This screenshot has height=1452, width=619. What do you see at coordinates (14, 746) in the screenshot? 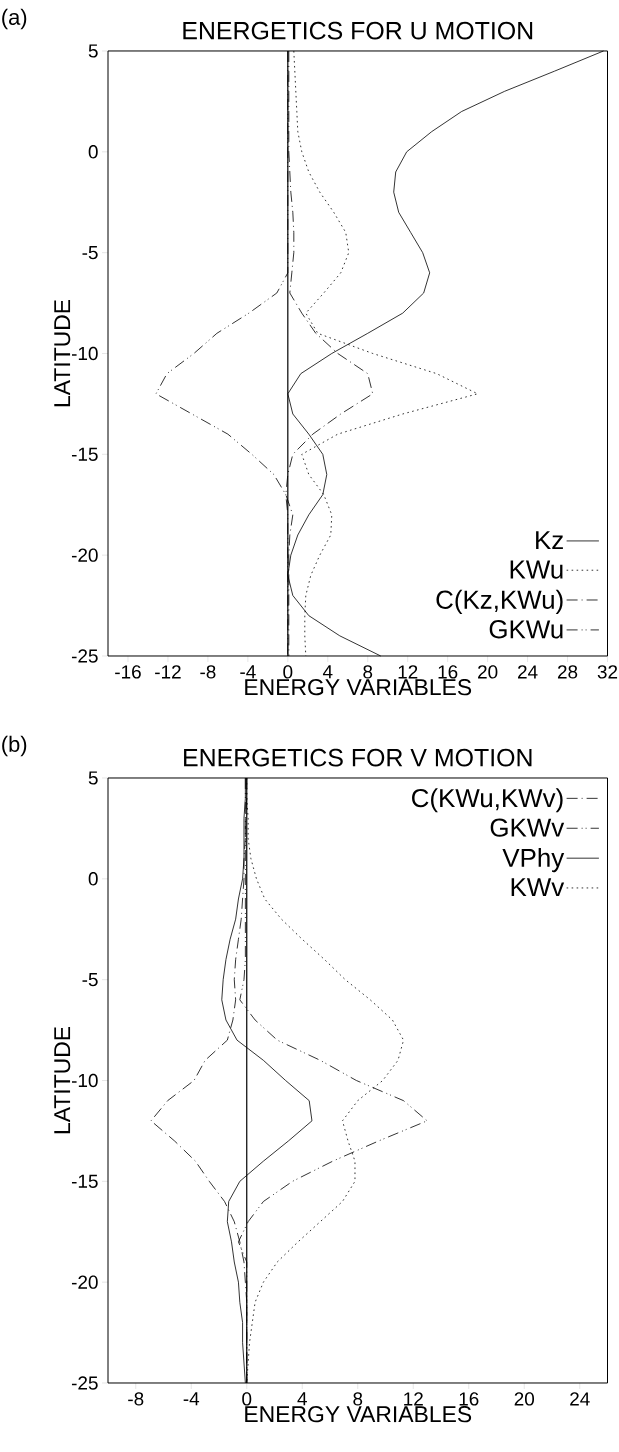
I see `text: (b)` at bounding box center [14, 746].